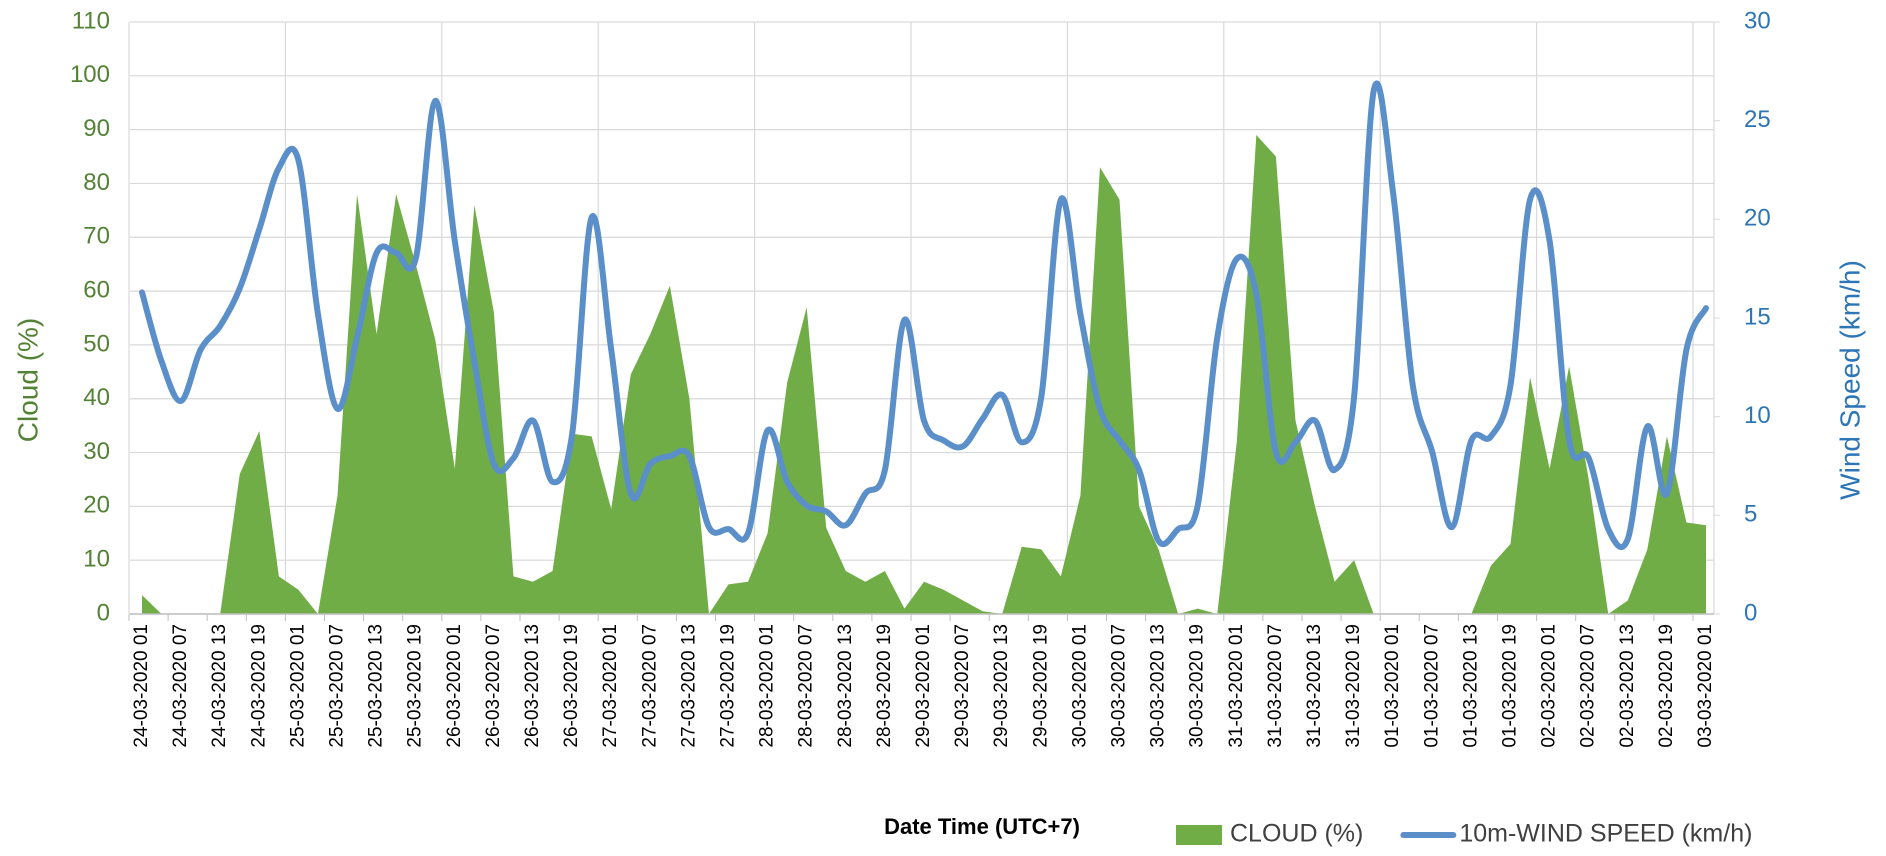  I want to click on x-tick-label: 25-03-2020 19, so click(415, 686).